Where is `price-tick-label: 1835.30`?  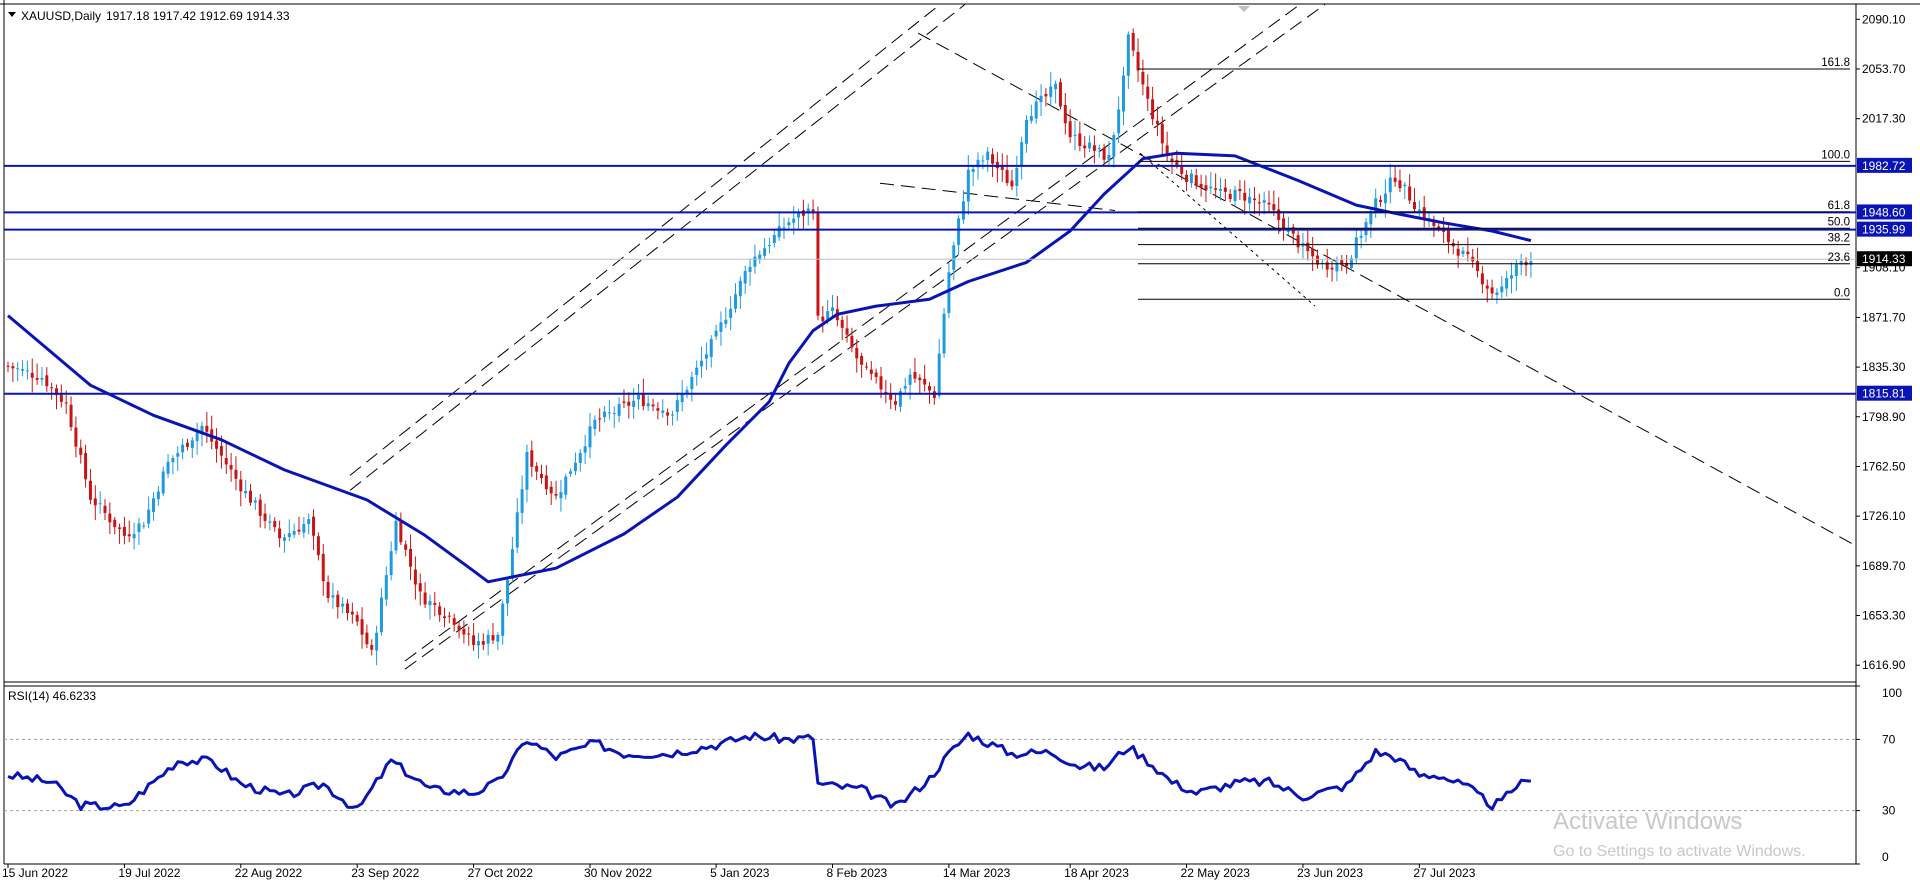 price-tick-label: 1835.30 is located at coordinates (1884, 367).